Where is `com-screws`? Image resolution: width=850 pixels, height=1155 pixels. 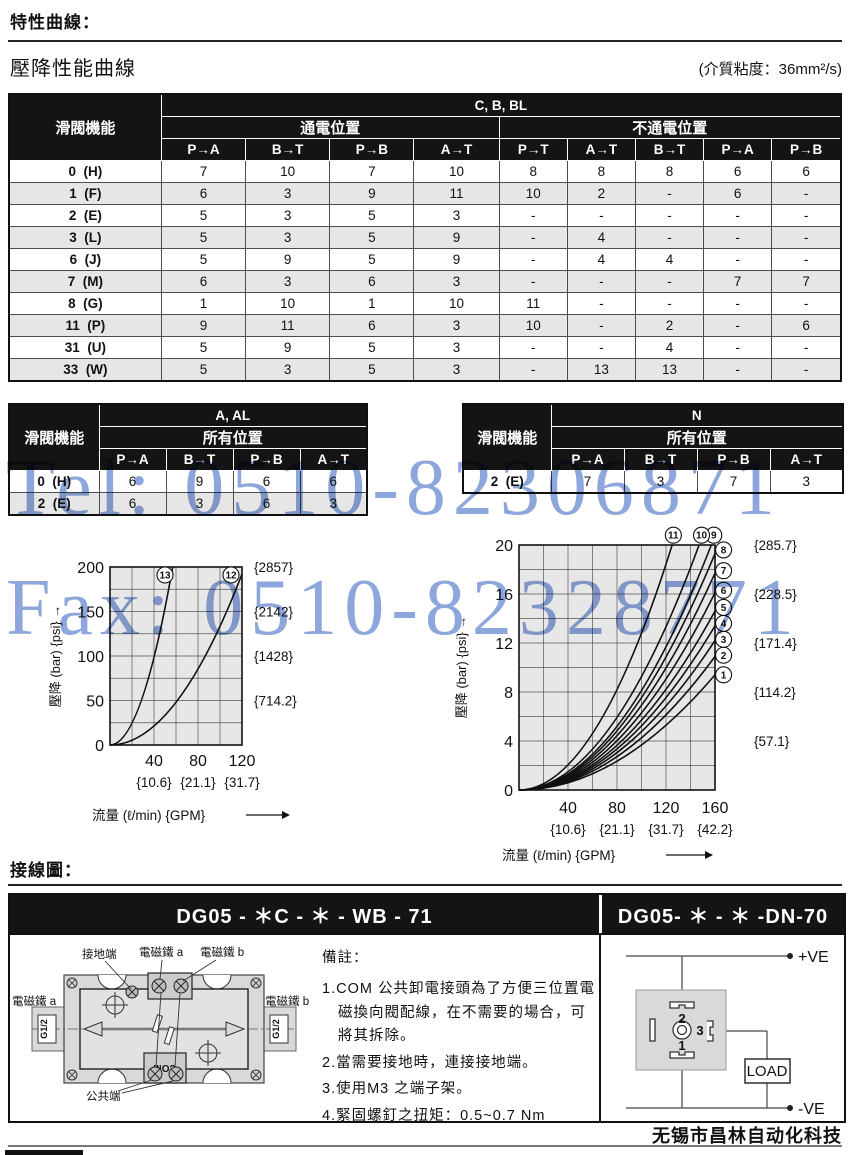 com-screws is located at coordinates (165, 1074).